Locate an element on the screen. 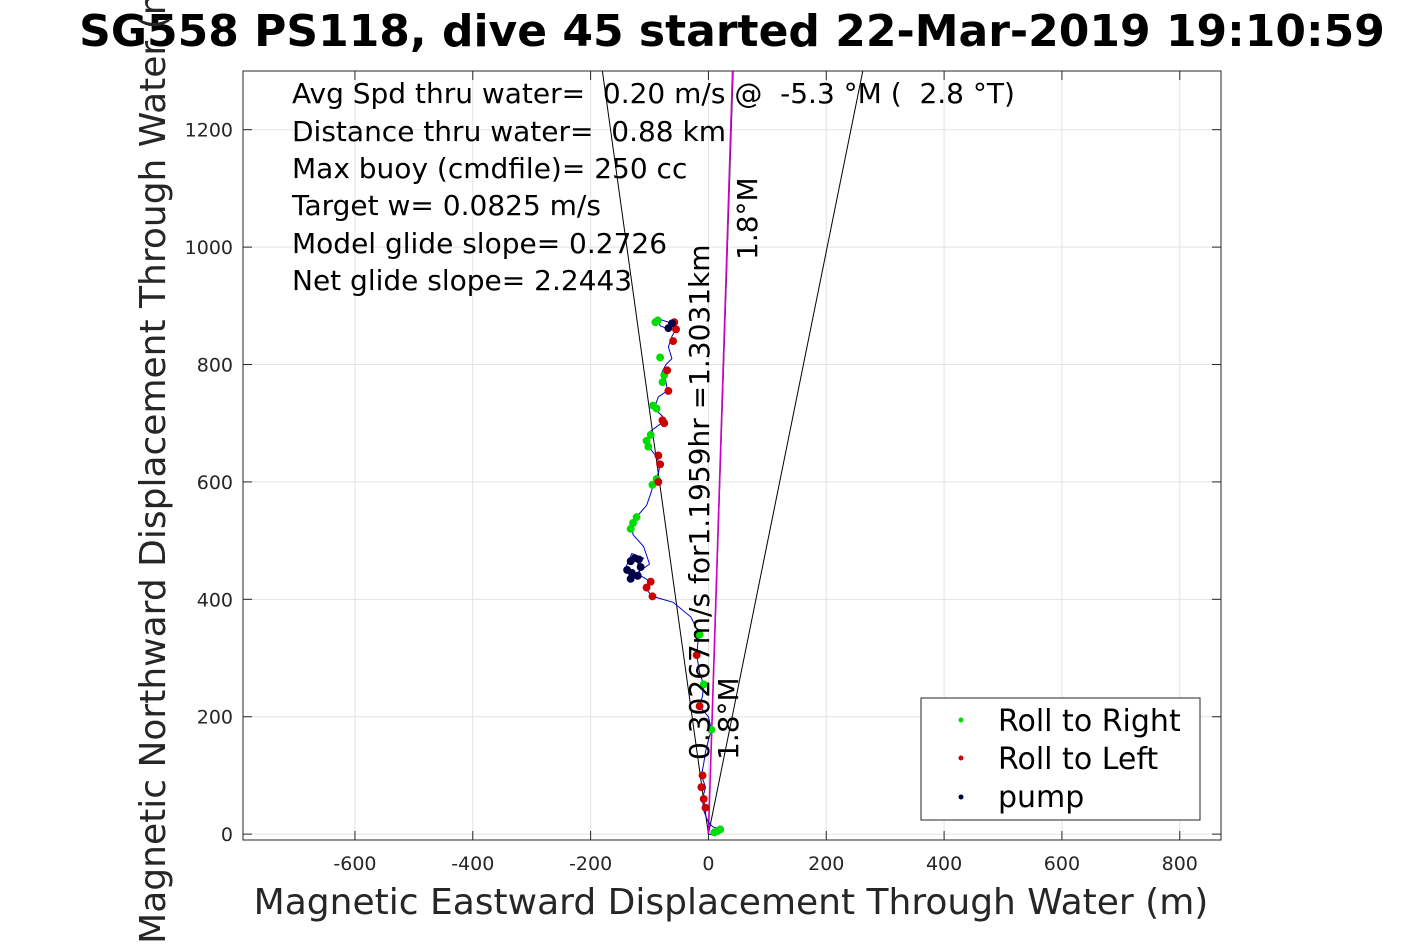 This screenshot has width=1417, height=945. y-tick-label: 0 is located at coordinates (227, 835).